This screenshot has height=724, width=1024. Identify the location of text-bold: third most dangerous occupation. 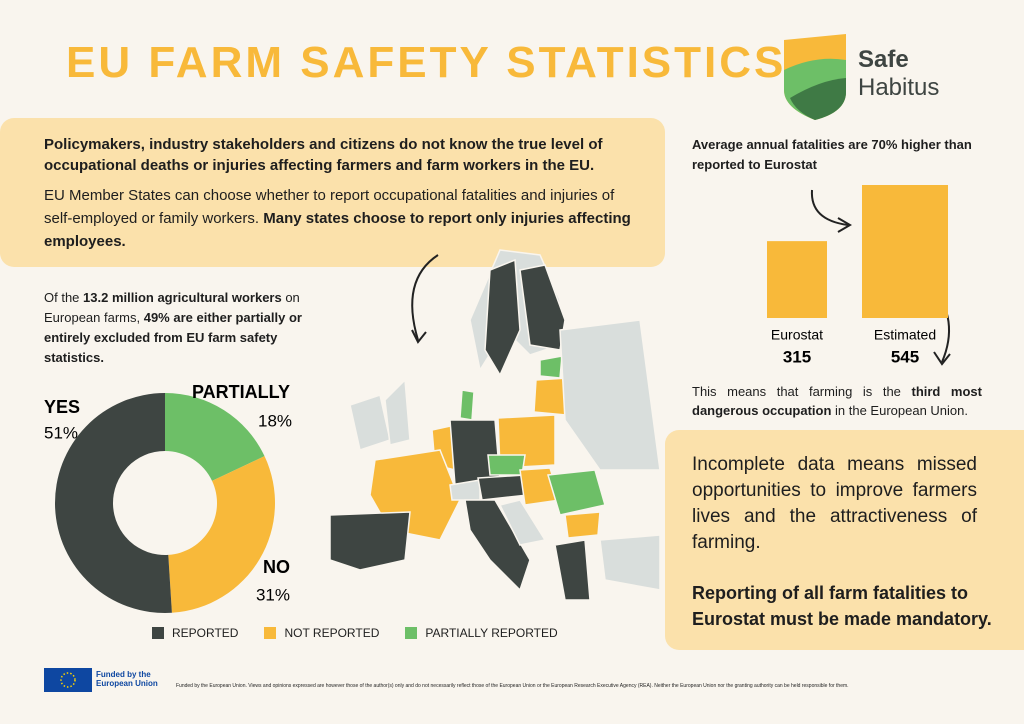
(837, 401).